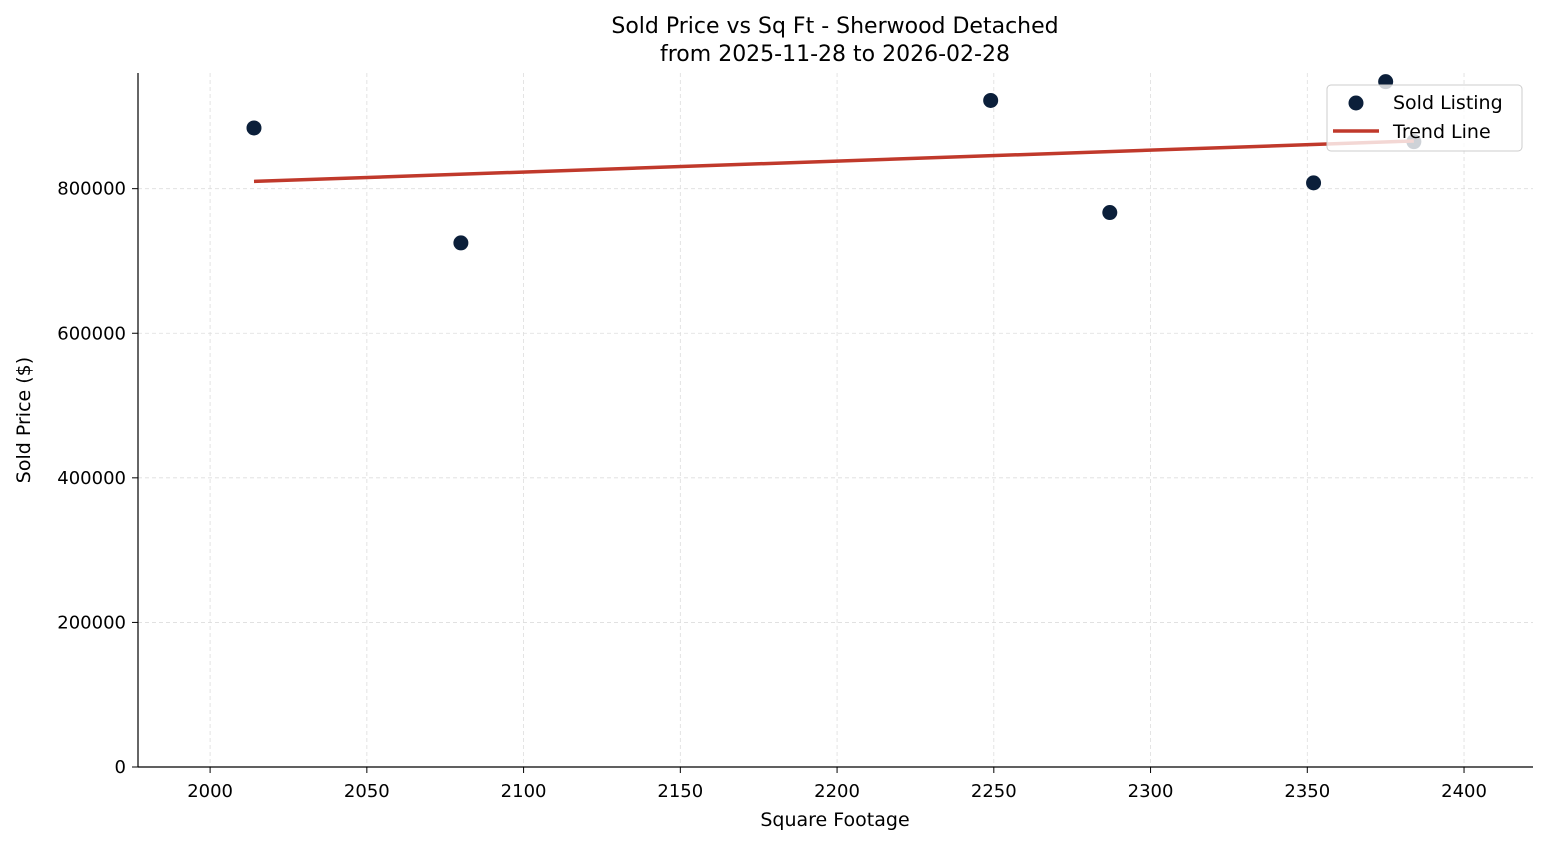 This screenshot has height=849, width=1547. I want to click on chart-title: Sold Price vs Sq Ft - Sherwood Detached, so click(834, 26).